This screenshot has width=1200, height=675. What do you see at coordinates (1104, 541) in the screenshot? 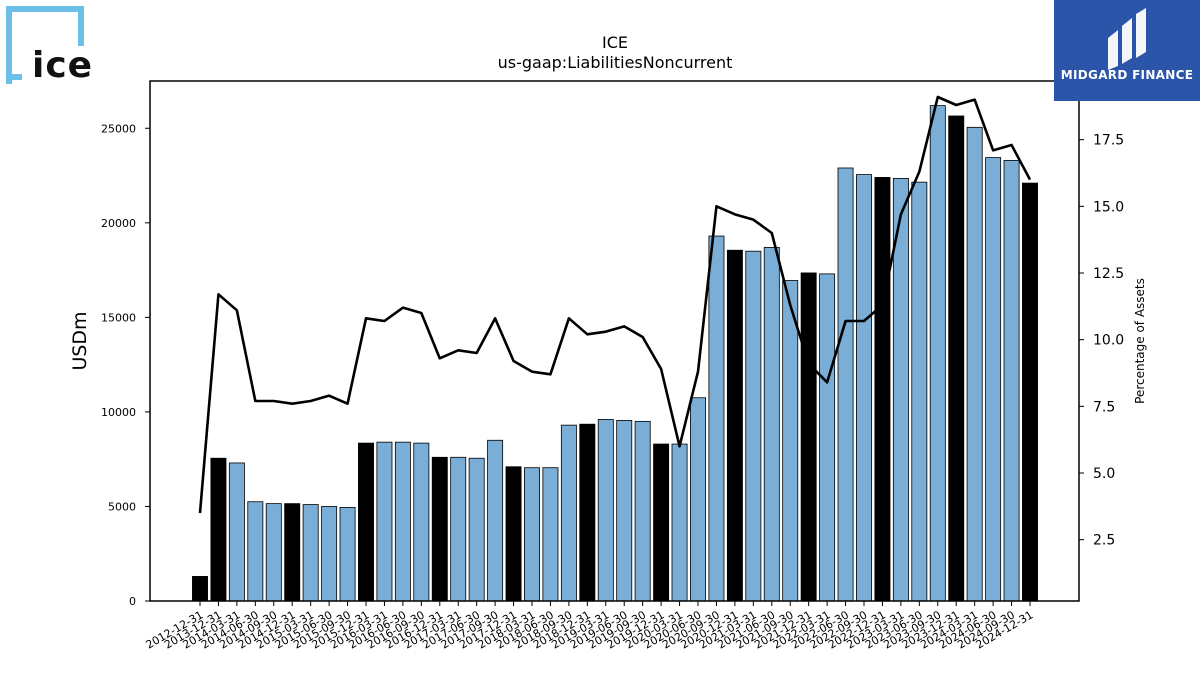
I see `y2-tick-label: 2.5` at bounding box center [1104, 541].